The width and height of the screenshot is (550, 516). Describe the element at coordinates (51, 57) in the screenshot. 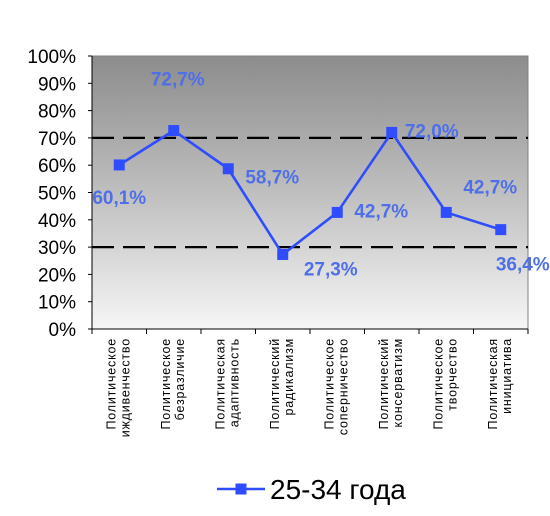

I see `y-tick-label: 100%` at that location.